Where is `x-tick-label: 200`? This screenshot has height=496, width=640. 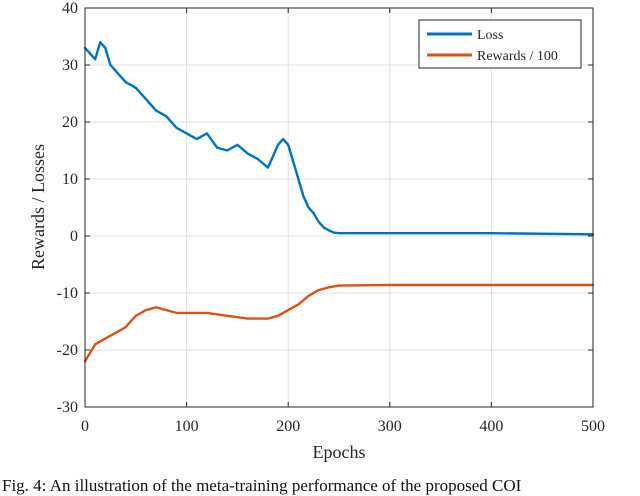 x-tick-label: 200 is located at coordinates (288, 426).